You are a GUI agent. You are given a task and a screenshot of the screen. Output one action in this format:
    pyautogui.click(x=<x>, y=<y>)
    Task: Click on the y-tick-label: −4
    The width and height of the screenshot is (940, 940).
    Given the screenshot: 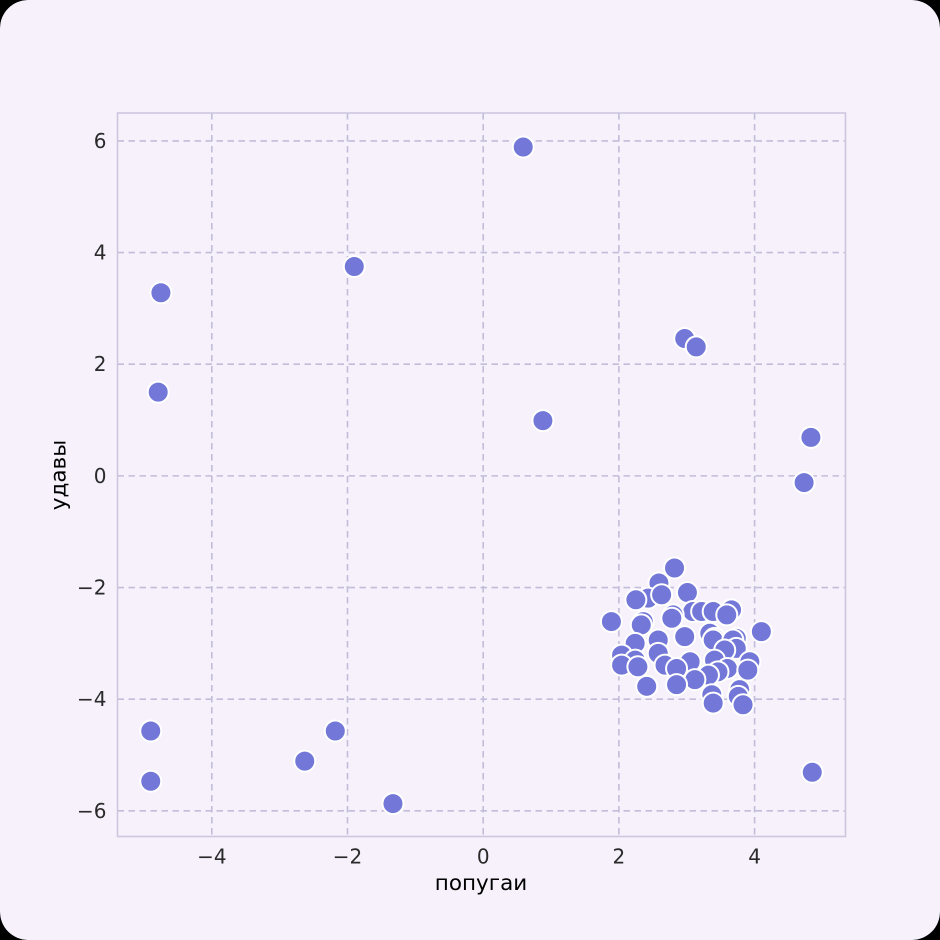 What is the action you would take?
    pyautogui.click(x=91, y=699)
    